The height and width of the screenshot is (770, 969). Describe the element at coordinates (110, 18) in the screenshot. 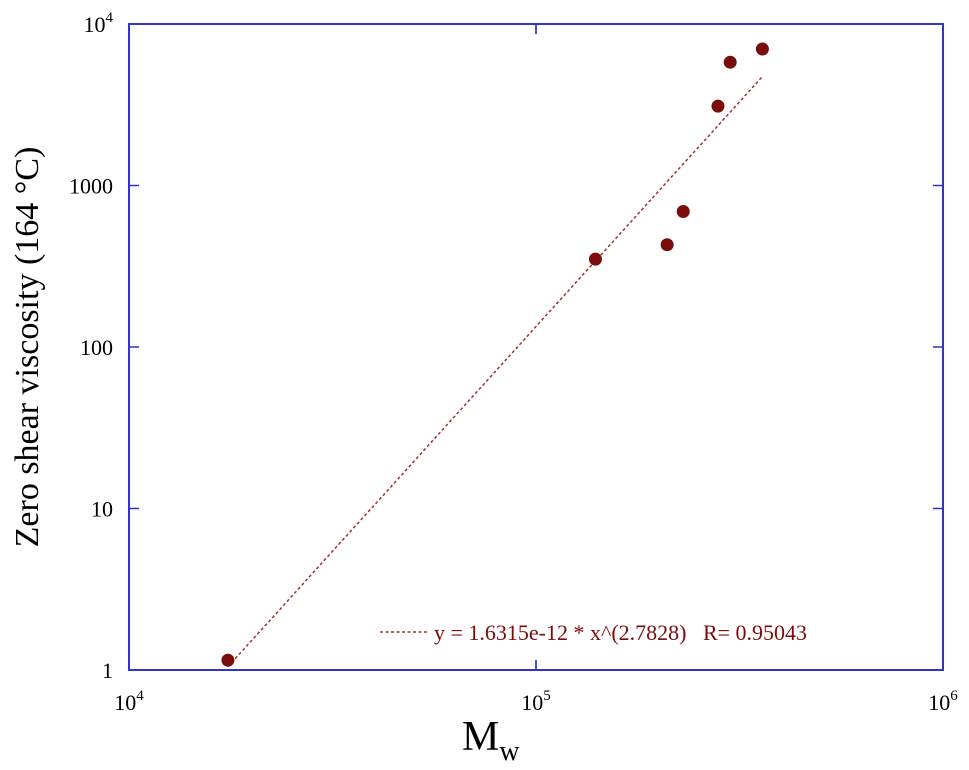

I see `y-tick-label-exp: 4` at that location.